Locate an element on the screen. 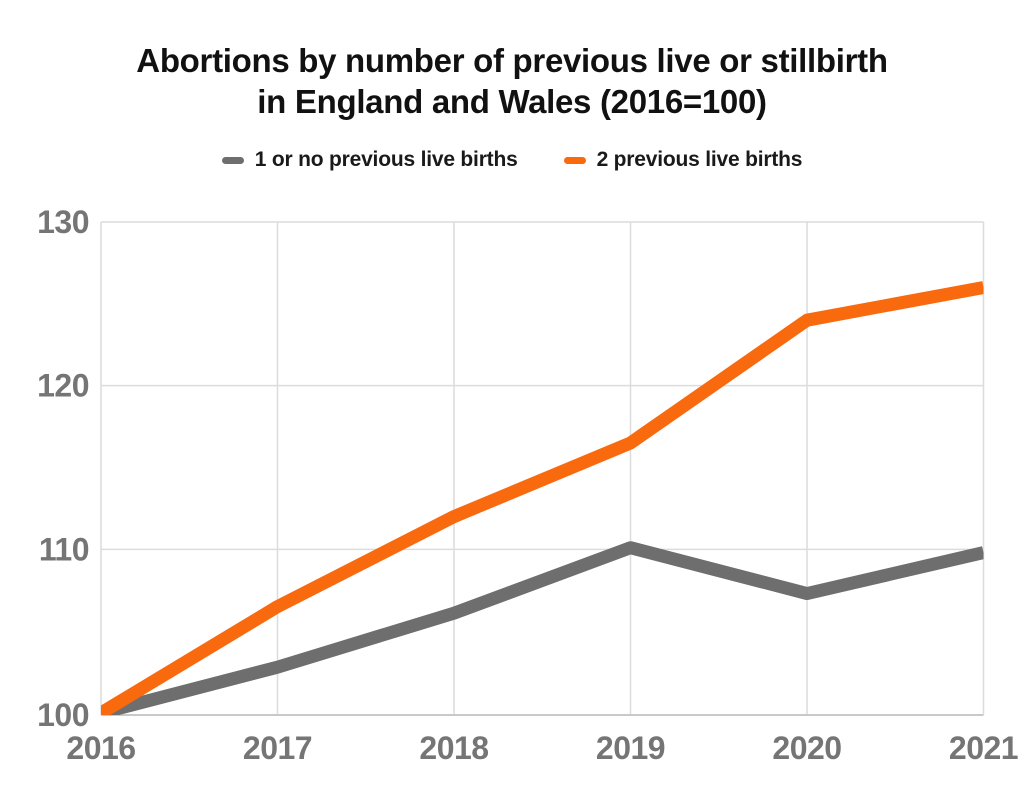 The height and width of the screenshot is (809, 1024). x-tick-label-2021: 2021 is located at coordinates (983, 748).